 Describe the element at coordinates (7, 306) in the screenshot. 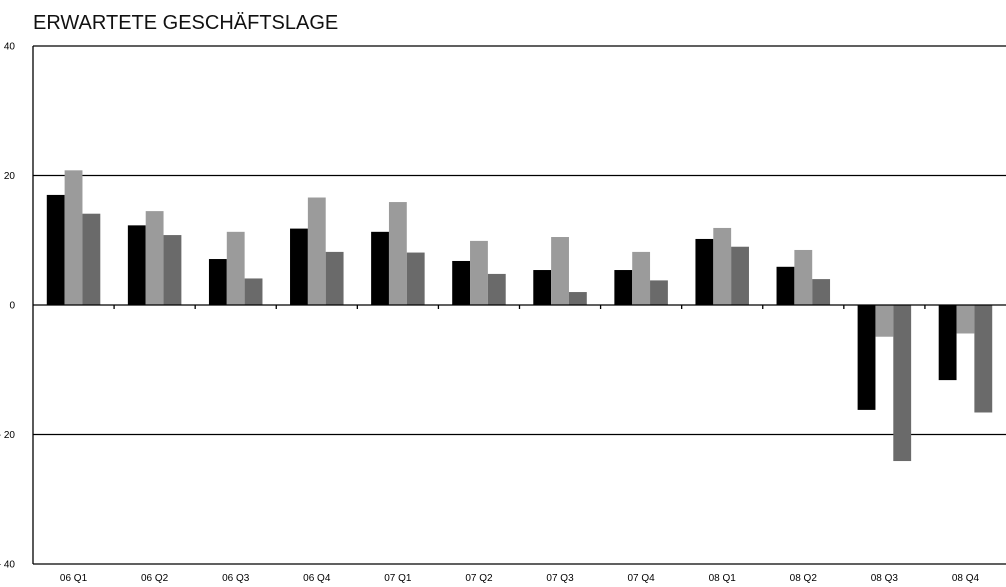

I see `y-axis-ticks: 40 20 0 - 20 - 40` at that location.